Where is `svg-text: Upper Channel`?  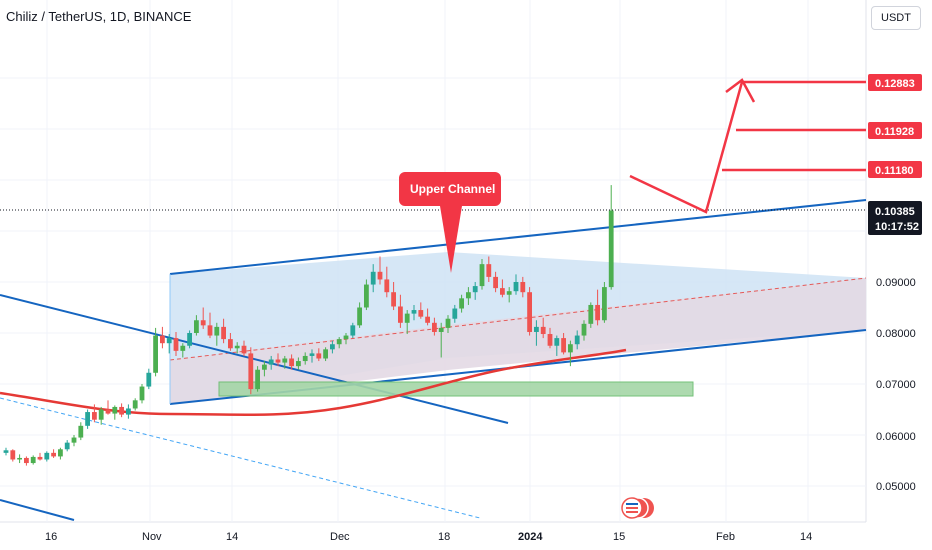
svg-text: Upper Channel is located at coordinates (452, 189).